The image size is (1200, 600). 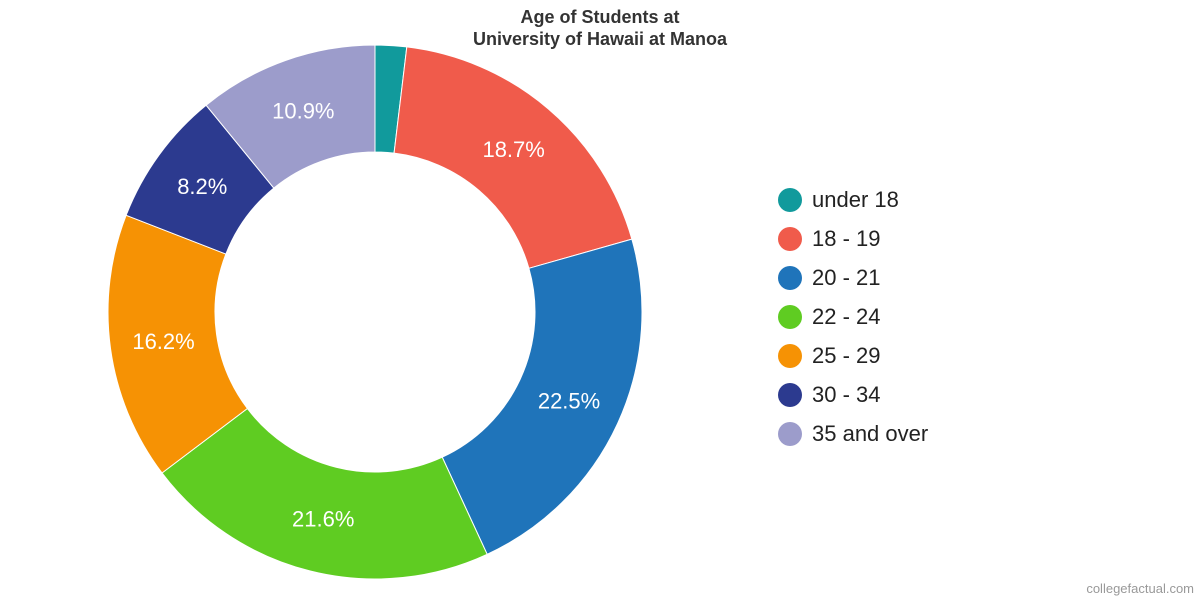 I want to click on legend-label: 20 - 21, so click(x=846, y=277).